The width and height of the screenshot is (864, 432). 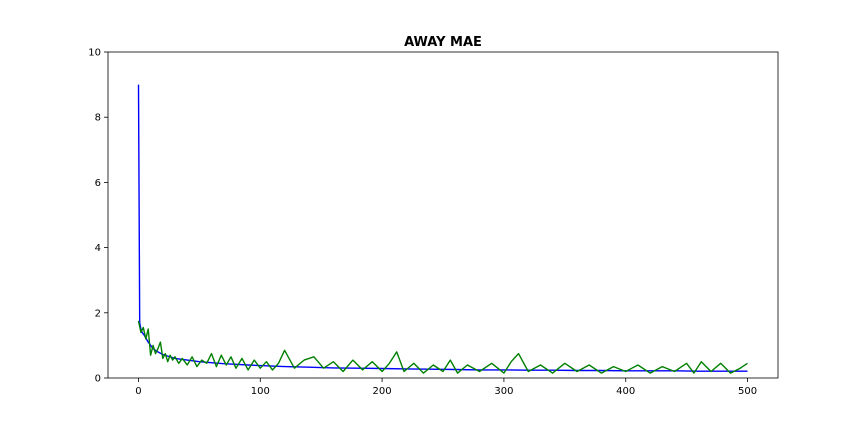 What do you see at coordinates (138, 391) in the screenshot?
I see `x-tick-label: 0` at bounding box center [138, 391].